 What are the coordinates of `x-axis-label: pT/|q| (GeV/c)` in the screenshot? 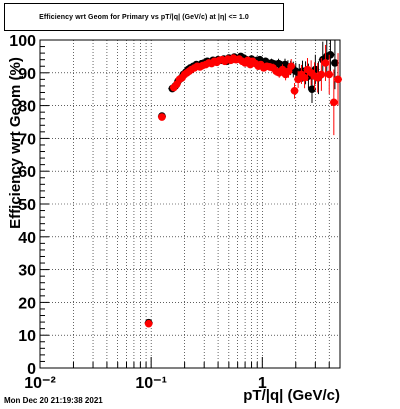 It's located at (291, 395).